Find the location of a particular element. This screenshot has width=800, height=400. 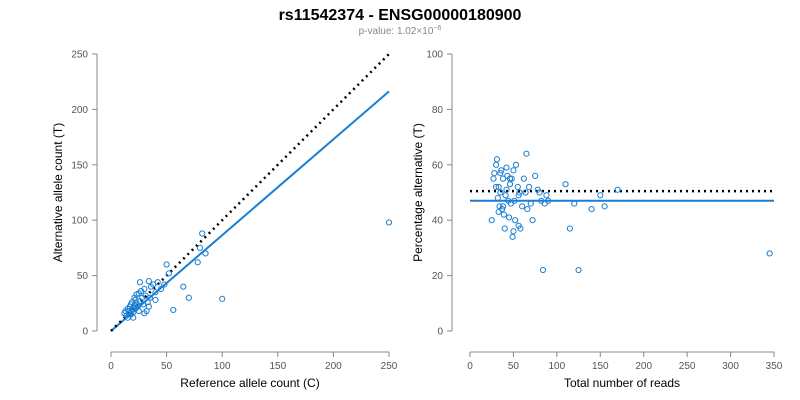

pvalue-exponent: −6 is located at coordinates (437, 28).